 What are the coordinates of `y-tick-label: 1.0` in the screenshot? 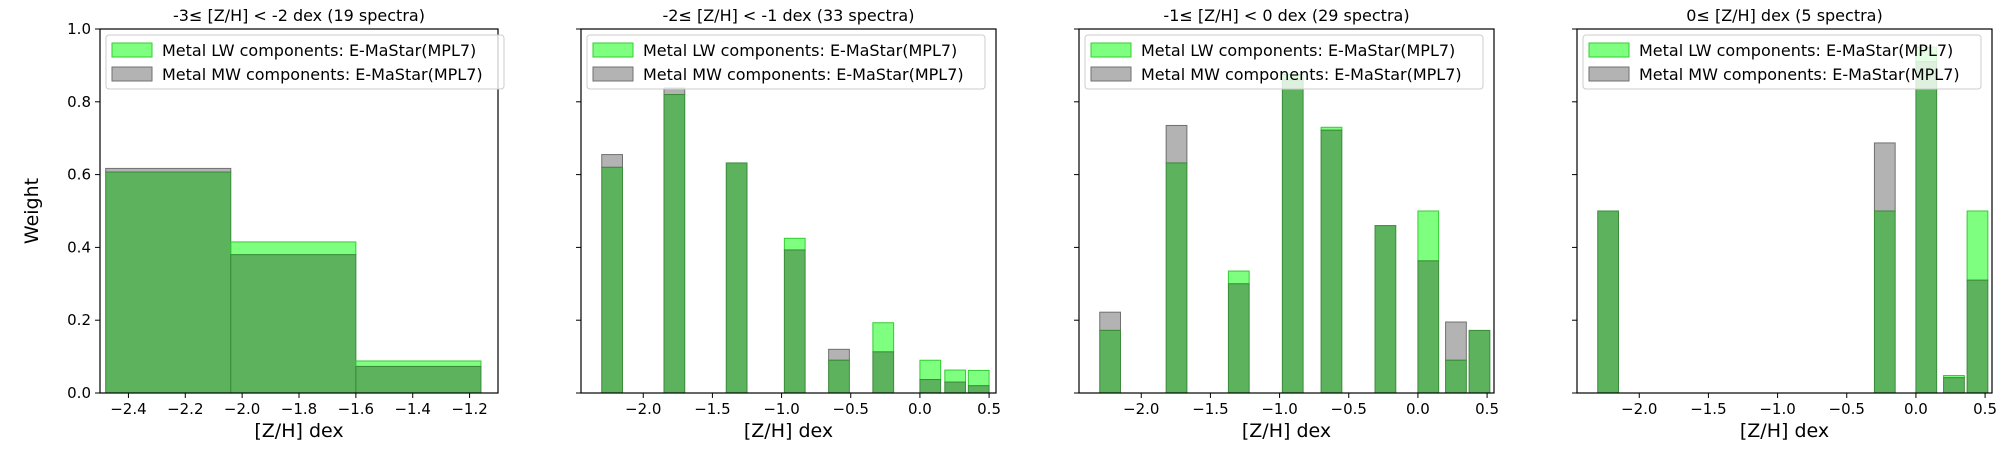 It's located at (79, 29).